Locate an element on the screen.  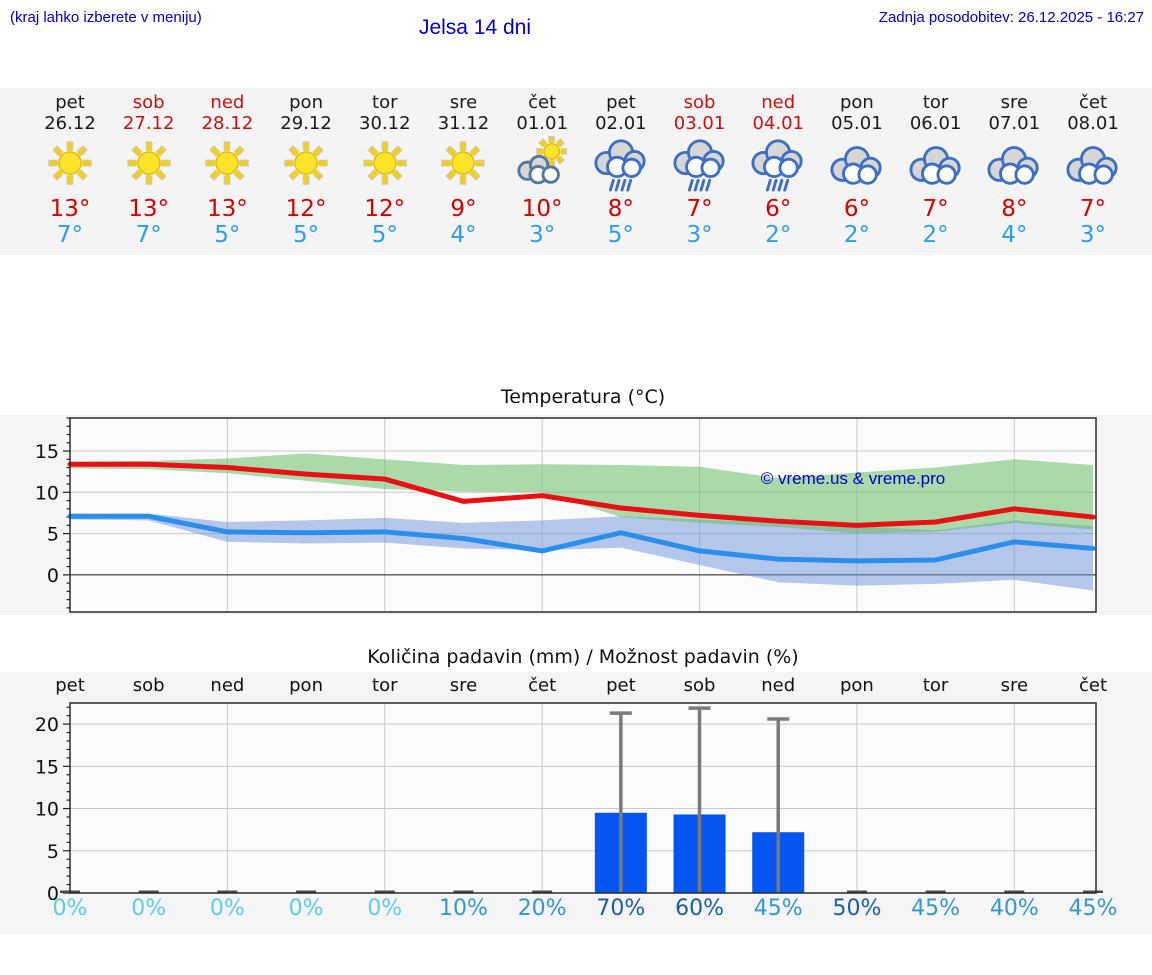
day-date: 08.01 is located at coordinates (1093, 123).